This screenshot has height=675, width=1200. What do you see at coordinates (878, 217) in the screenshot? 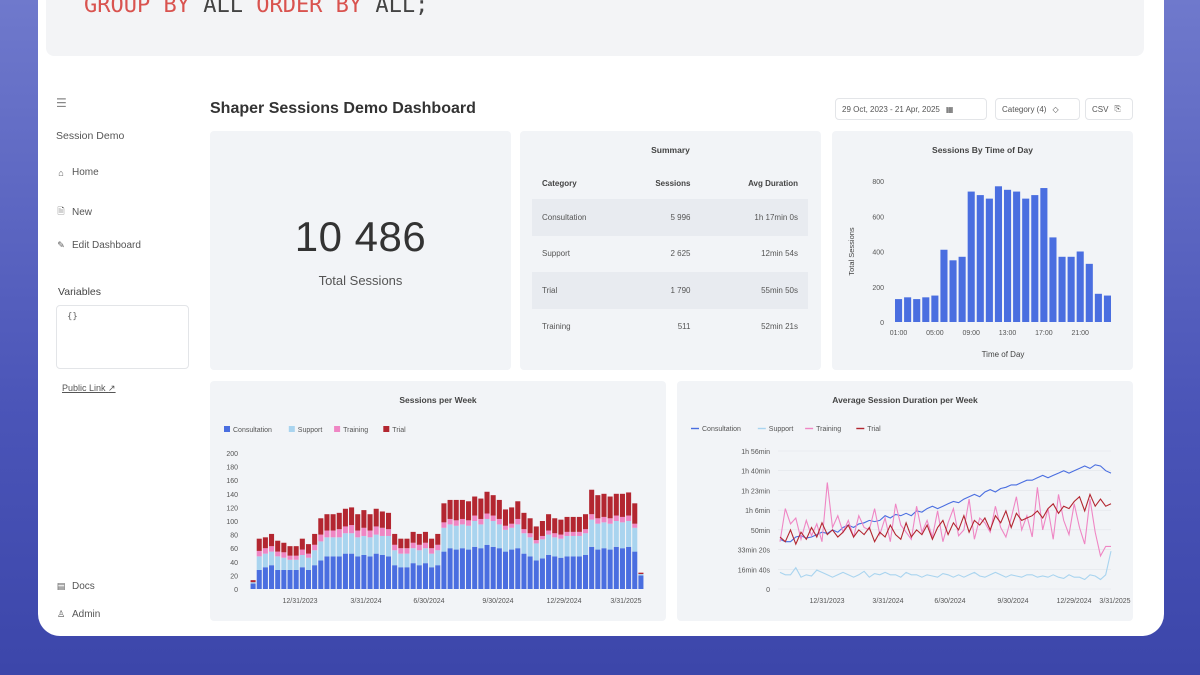
I see `y-tick-label: 600` at bounding box center [878, 217].